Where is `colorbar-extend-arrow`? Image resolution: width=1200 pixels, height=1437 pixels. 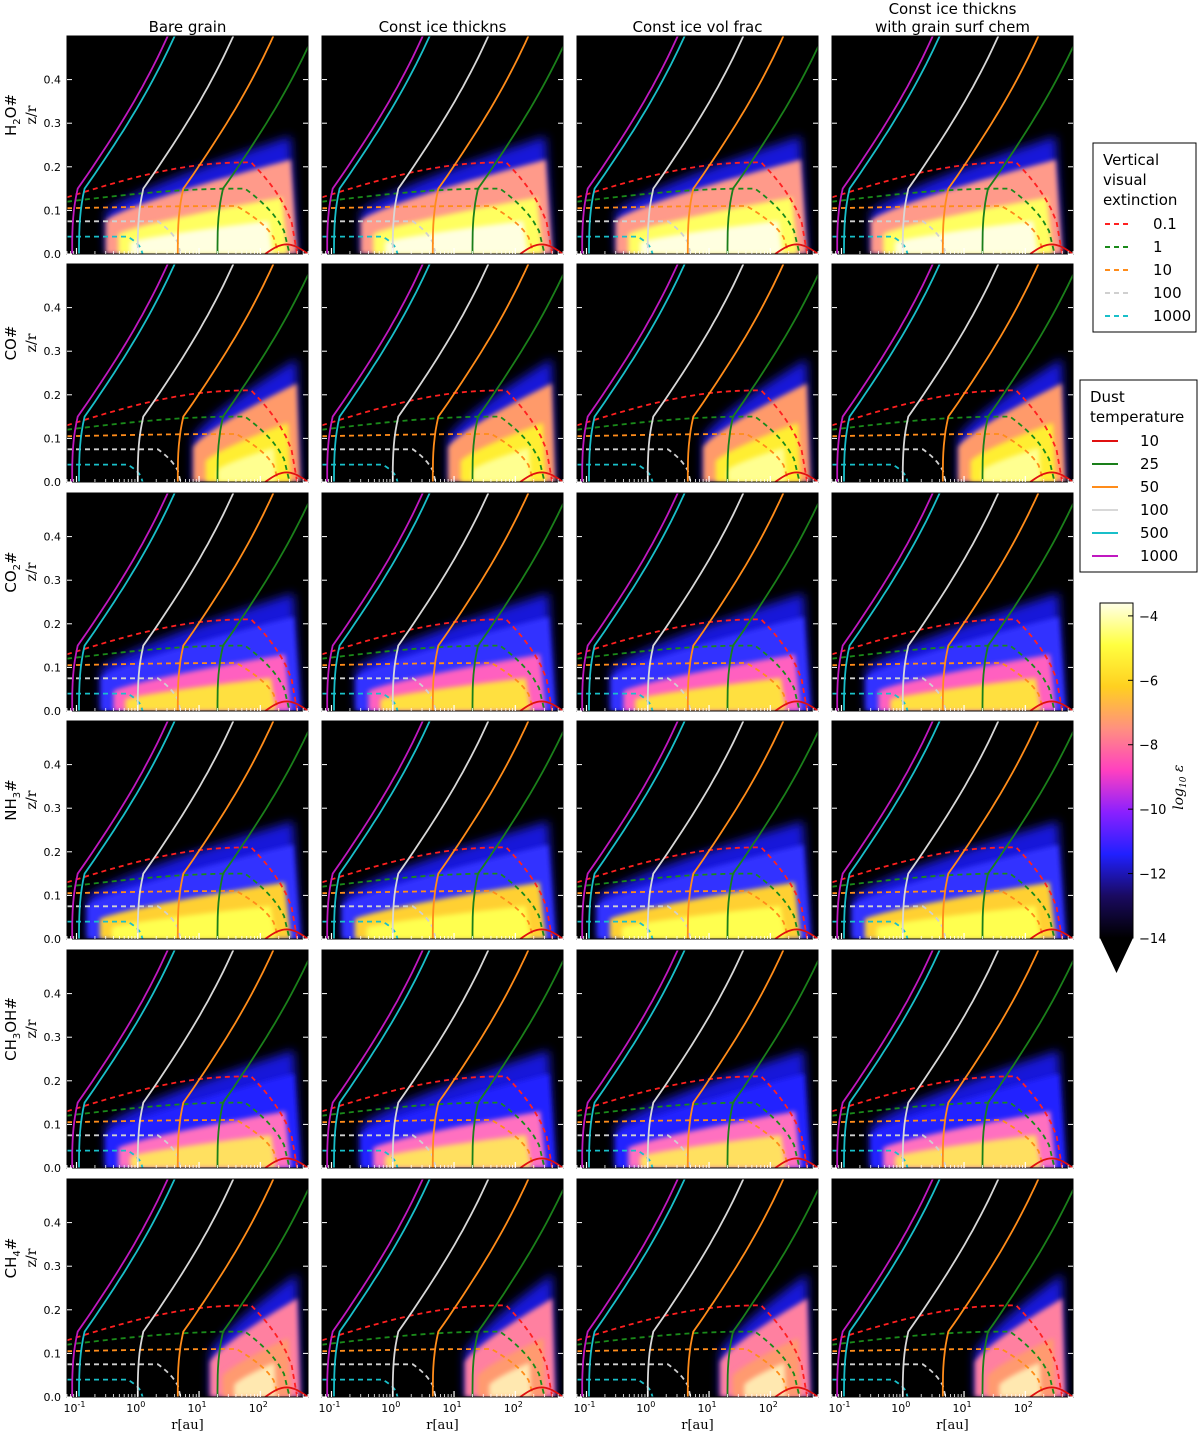 colorbar-extend-arrow is located at coordinates (1116, 955).